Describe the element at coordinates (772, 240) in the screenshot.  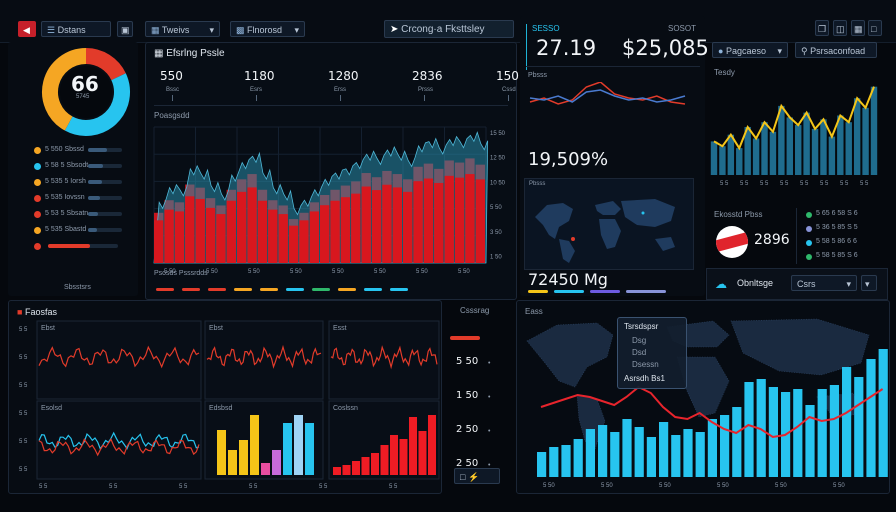
I see `badge-value: 2896` at that location.